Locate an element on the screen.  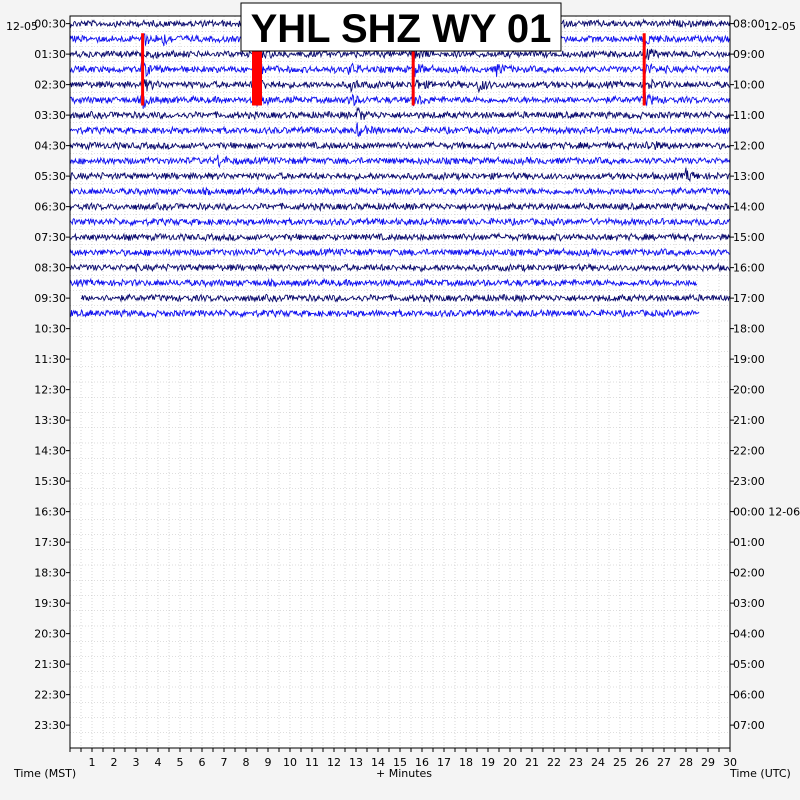
left-tick-label: 09:30 is located at coordinates (50, 298).